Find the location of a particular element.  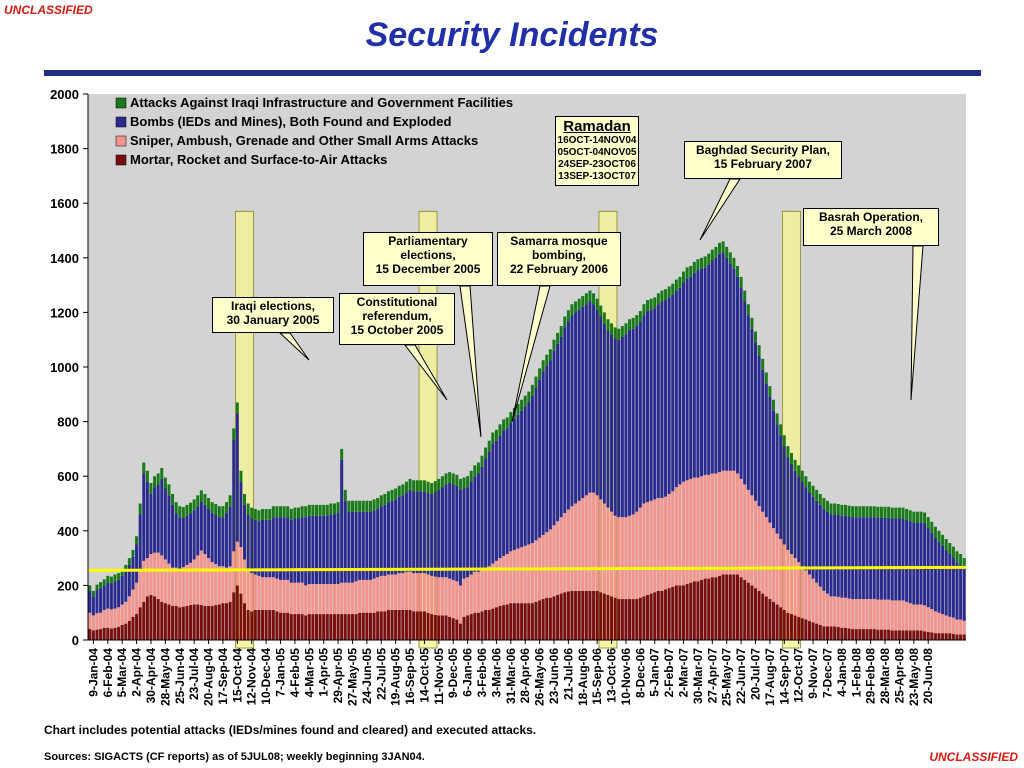

x-tick-label: 16-Sep-05 is located at coordinates (410, 676).